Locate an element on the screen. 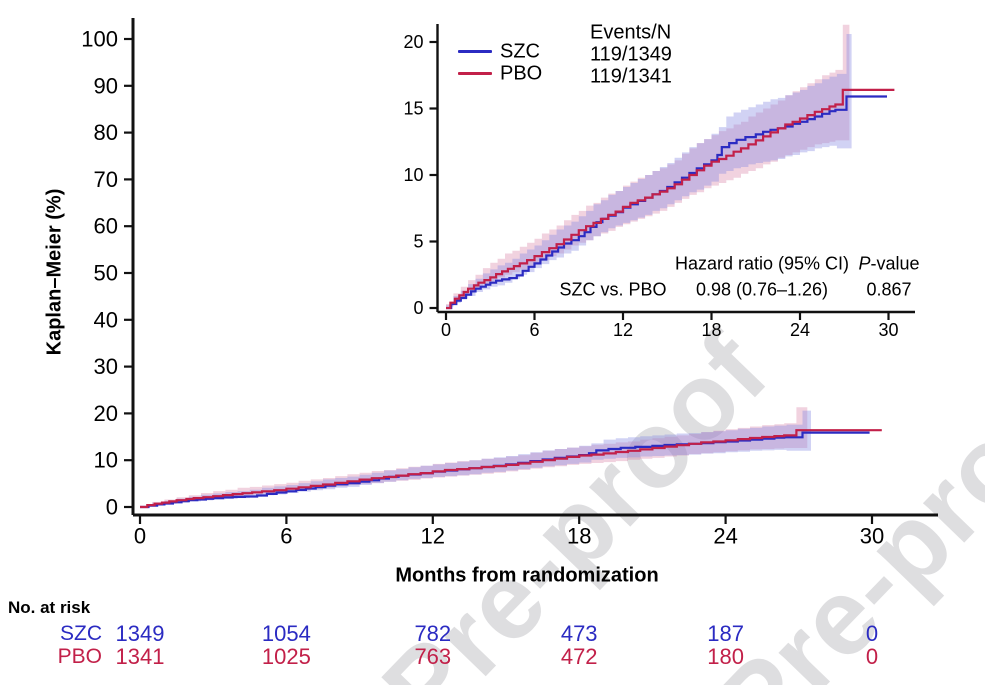 Image resolution: width=985 pixels, height=685 pixels. legend-label-pbo: PBO is located at coordinates (521, 73).